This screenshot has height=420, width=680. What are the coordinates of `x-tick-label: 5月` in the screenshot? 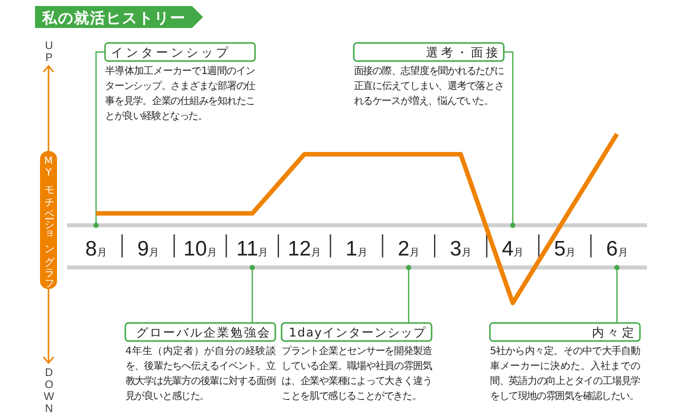 It's located at (565, 248).